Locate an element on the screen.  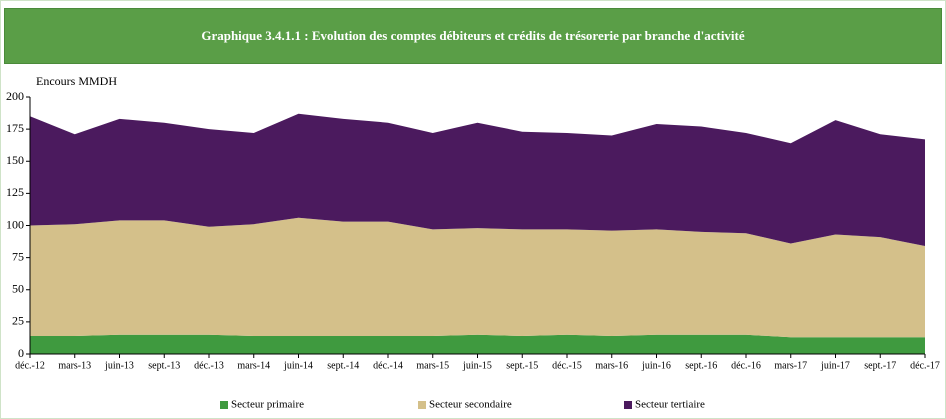
y-tick-label: 125 is located at coordinates (15, 192).